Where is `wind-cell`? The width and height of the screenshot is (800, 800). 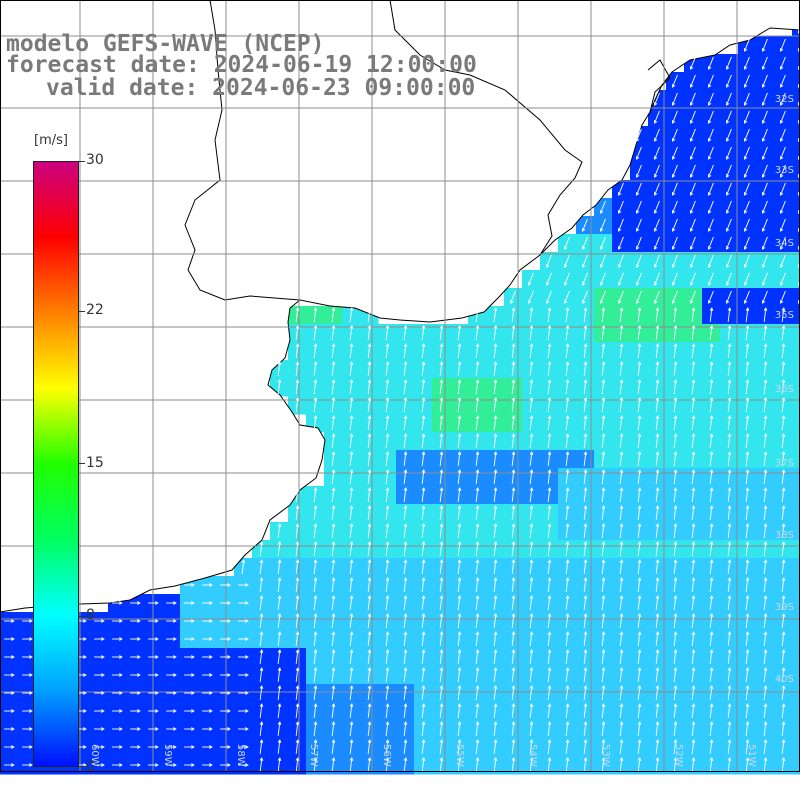
wind-cell is located at coordinates (796, 513).